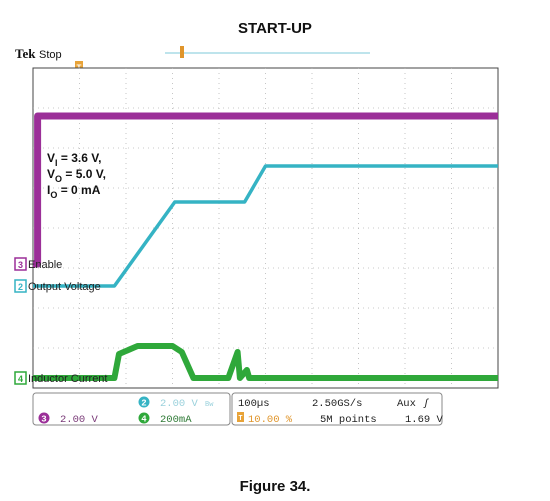  I want to click on annotation-vout: VO = 5.0 V,, so click(76, 175).